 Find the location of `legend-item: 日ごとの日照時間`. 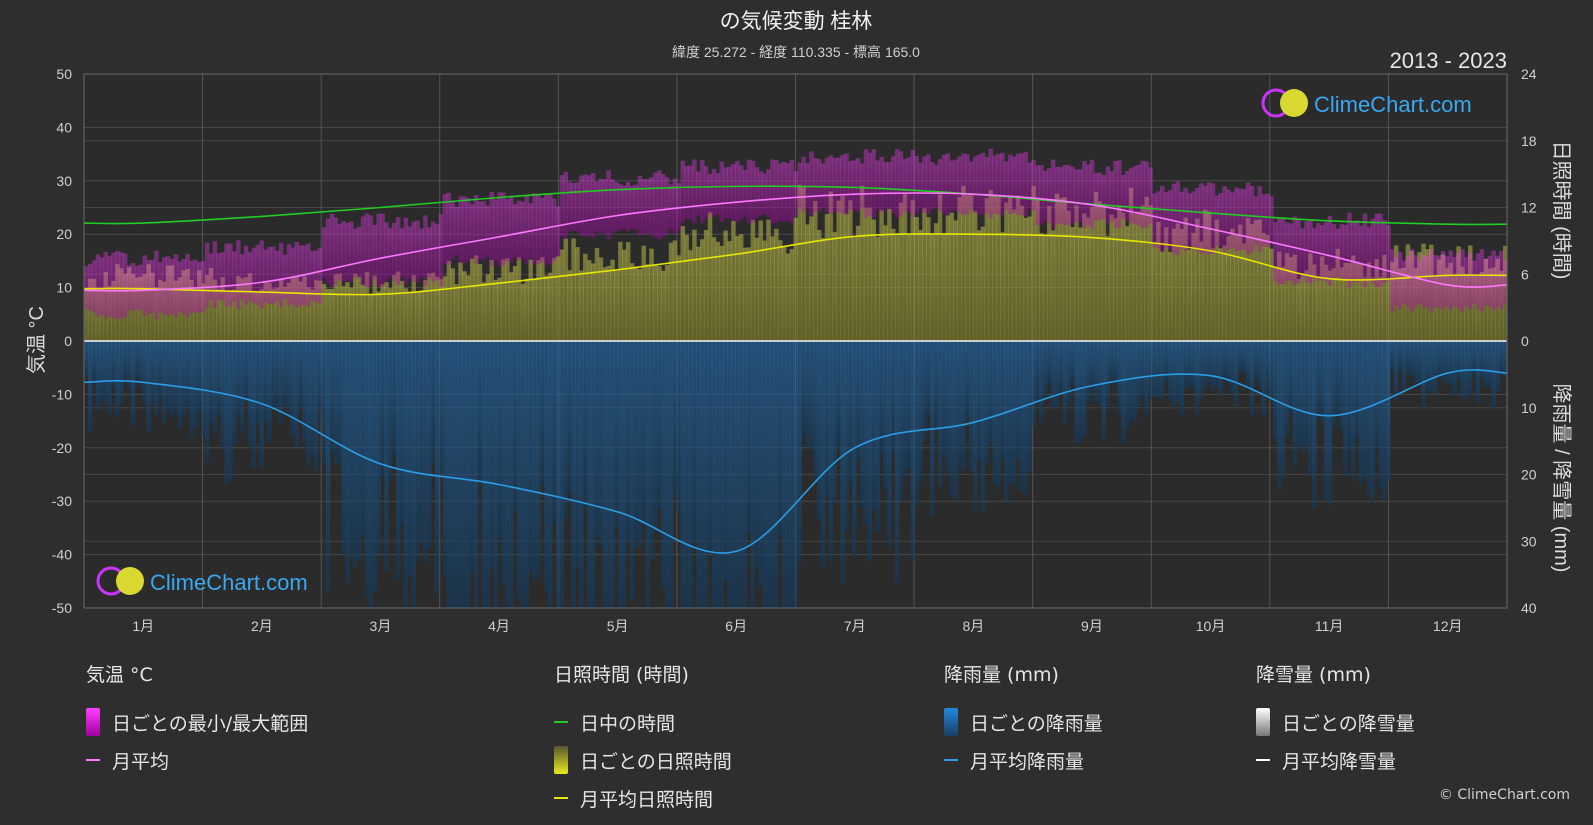

legend-item: 日ごとの日照時間 is located at coordinates (643, 760).